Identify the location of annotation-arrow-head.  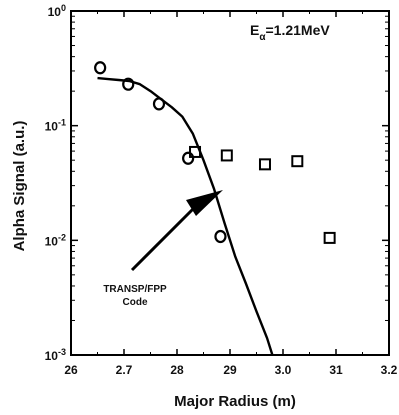
(204, 203).